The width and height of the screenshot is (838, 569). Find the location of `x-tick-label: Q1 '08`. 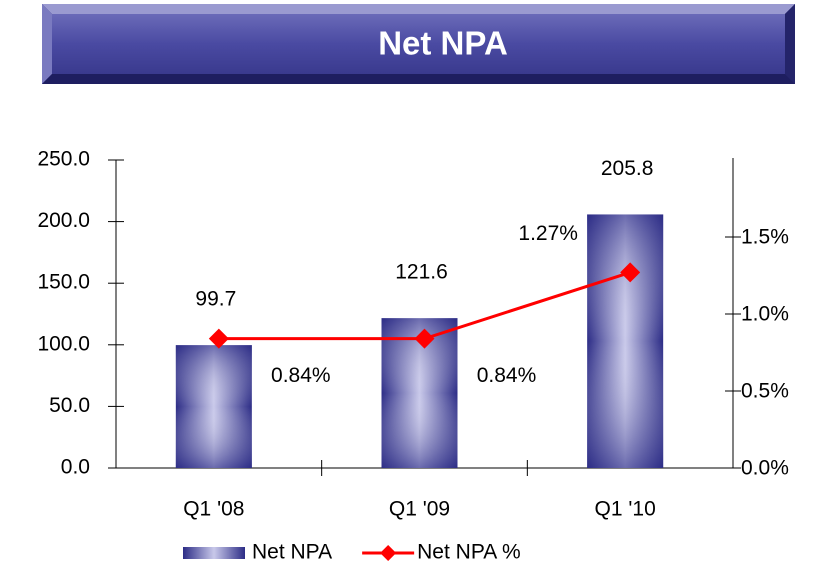

x-tick-label: Q1 '08 is located at coordinates (213, 509).